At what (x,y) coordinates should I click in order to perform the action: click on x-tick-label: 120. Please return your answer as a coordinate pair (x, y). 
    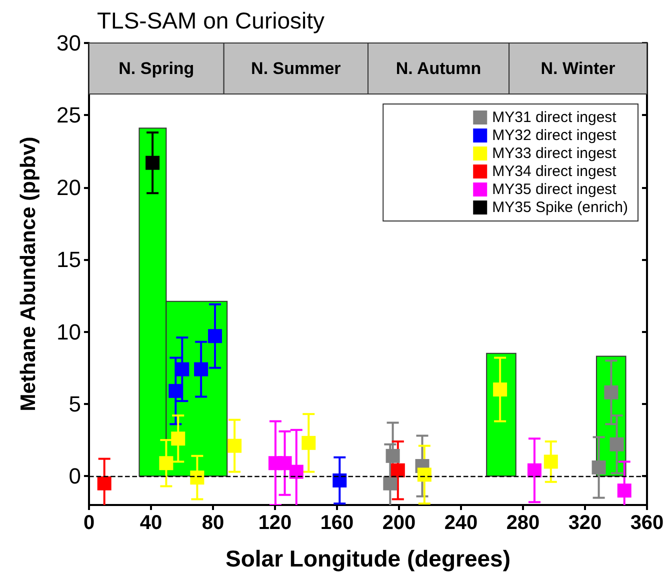
    Looking at the image, I should click on (275, 523).